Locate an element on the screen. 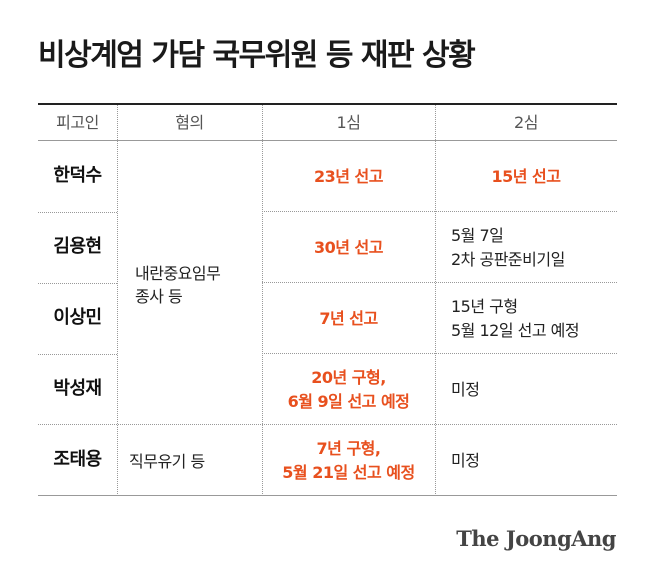  defendant-name: 한덕수 is located at coordinates (77, 176).